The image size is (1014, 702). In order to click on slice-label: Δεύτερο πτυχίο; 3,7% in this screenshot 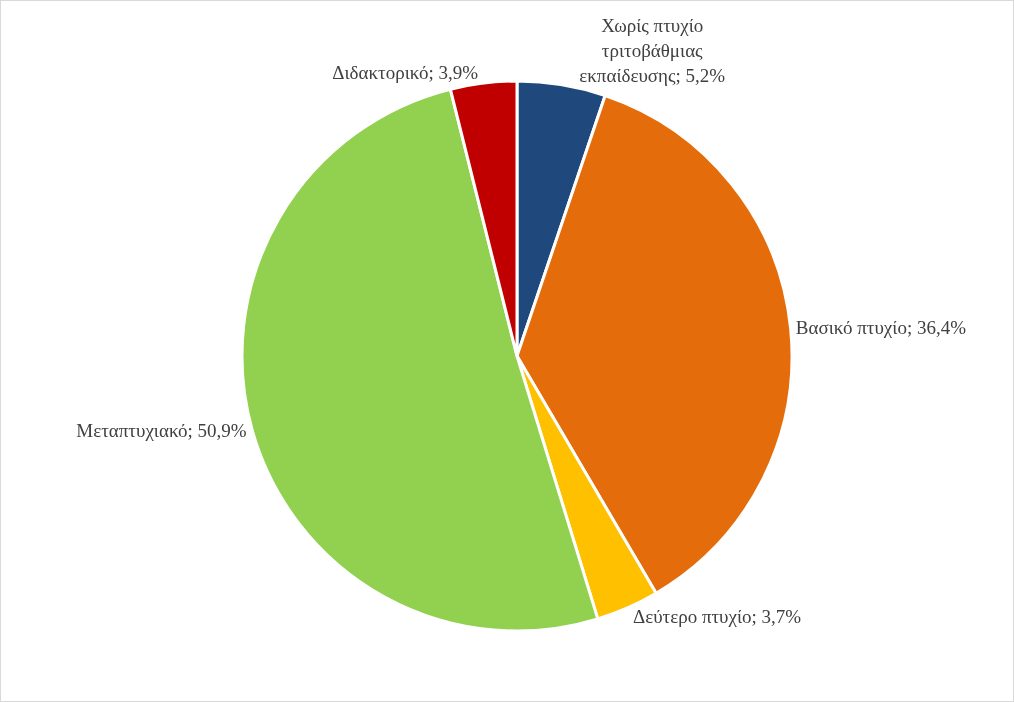, I will do `click(717, 617)`.